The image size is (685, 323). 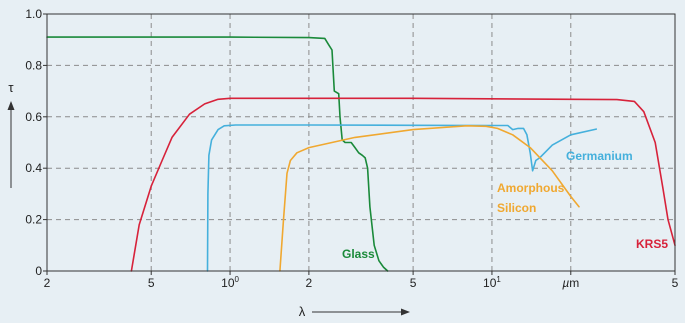 I want to click on x-axis-arrowhead, so click(x=405, y=312).